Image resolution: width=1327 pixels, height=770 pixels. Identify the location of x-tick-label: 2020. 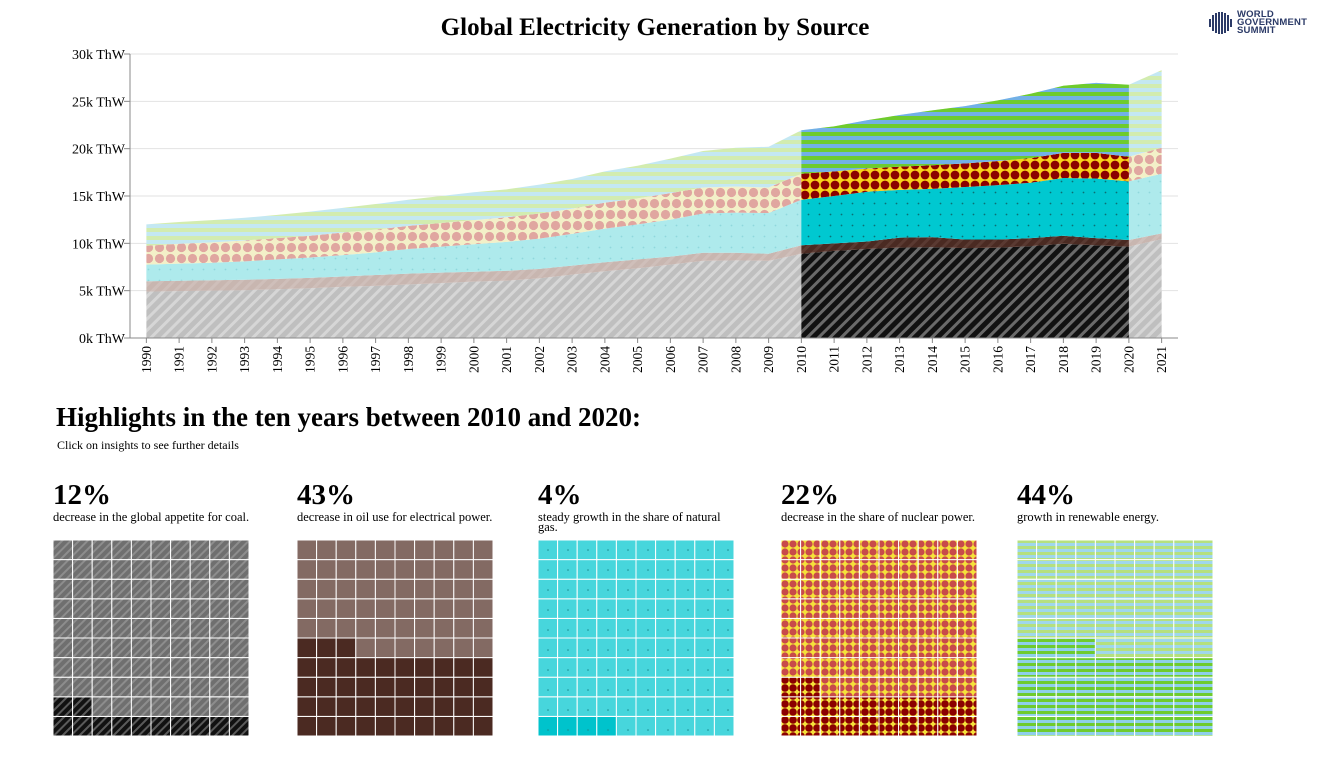
(1128, 359).